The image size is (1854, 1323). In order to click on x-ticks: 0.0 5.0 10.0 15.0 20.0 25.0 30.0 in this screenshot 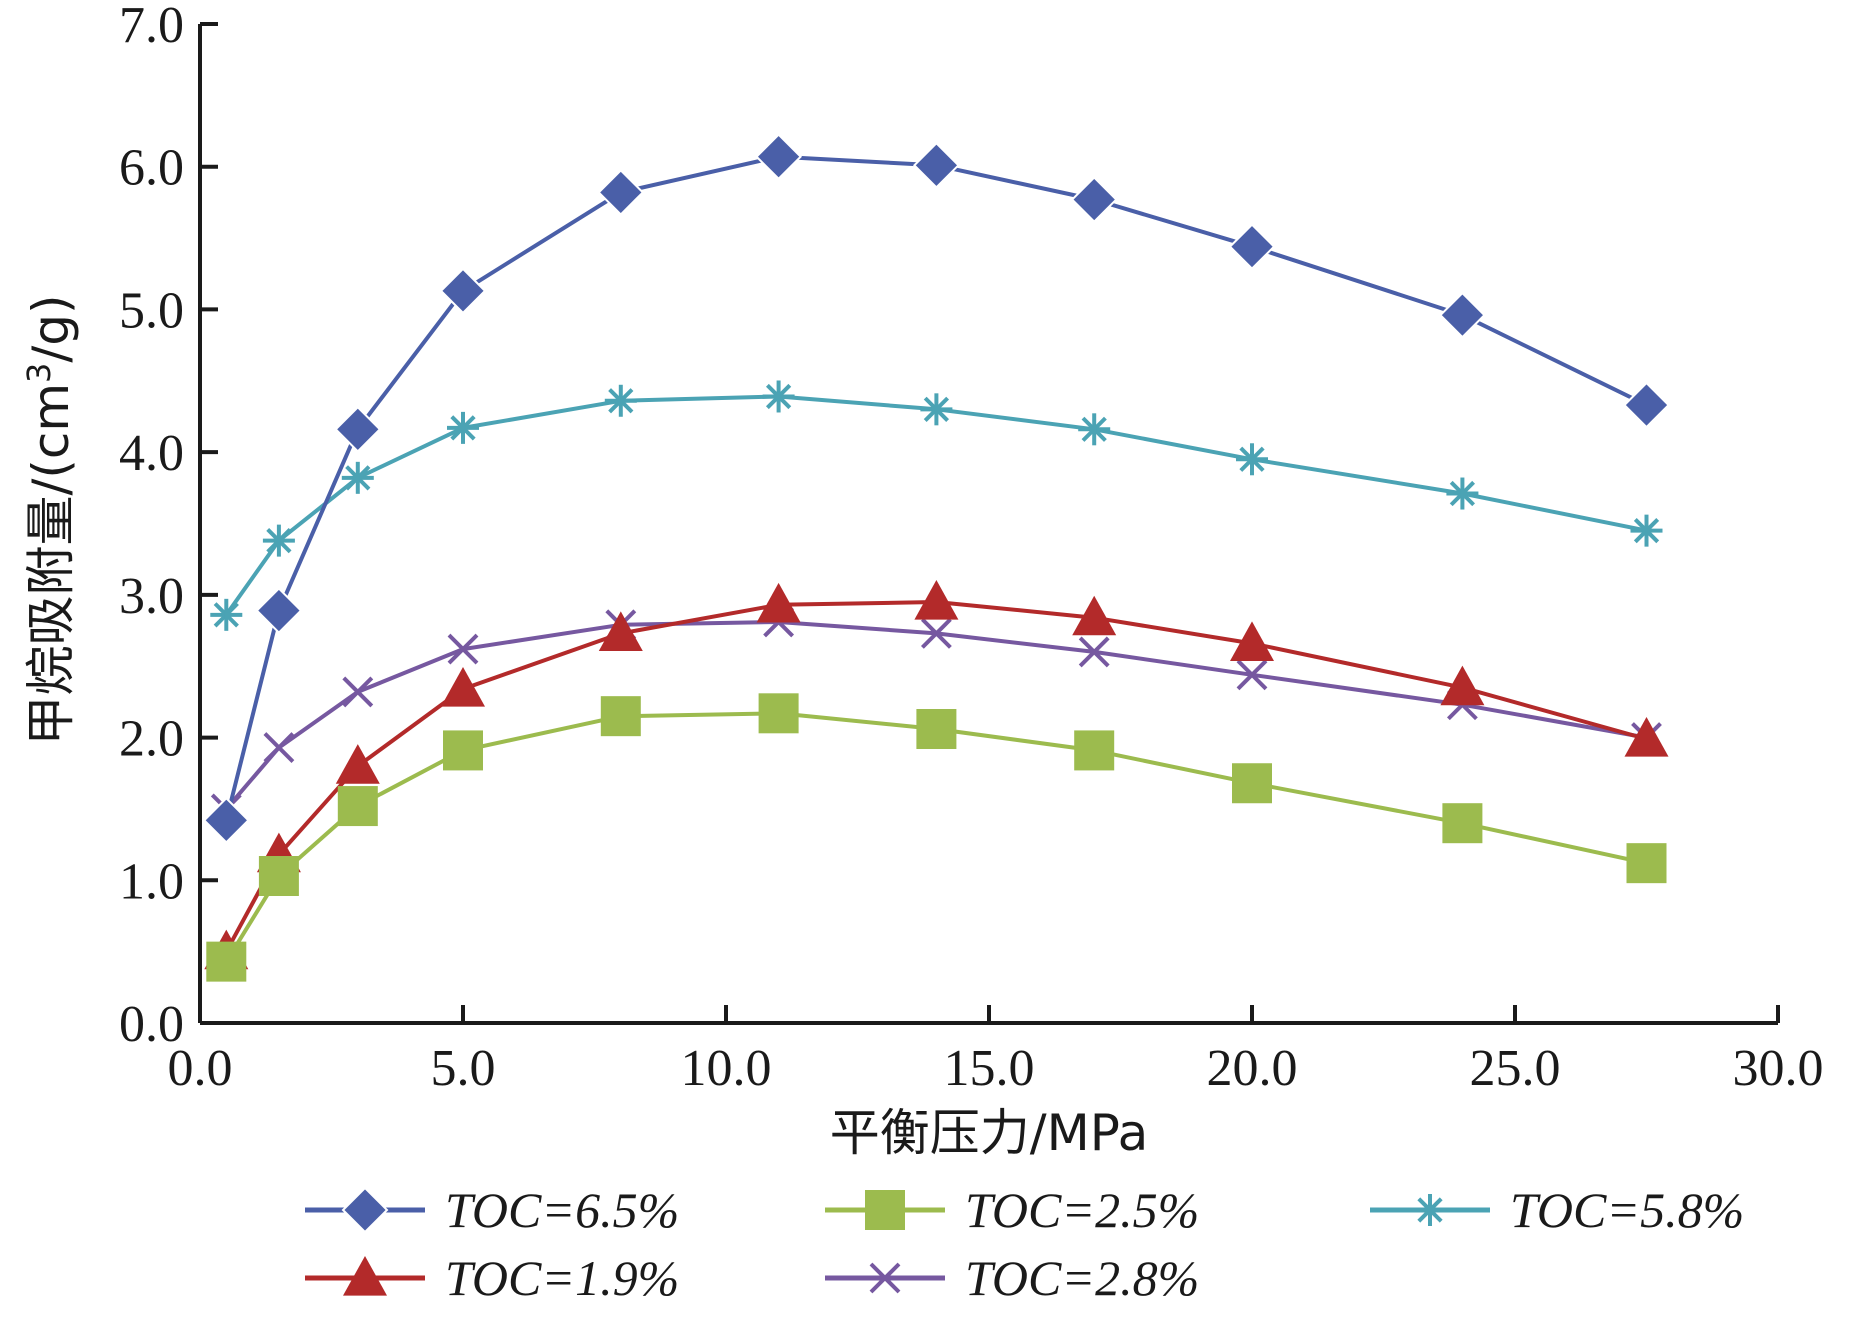, I will do `click(996, 1051)`.